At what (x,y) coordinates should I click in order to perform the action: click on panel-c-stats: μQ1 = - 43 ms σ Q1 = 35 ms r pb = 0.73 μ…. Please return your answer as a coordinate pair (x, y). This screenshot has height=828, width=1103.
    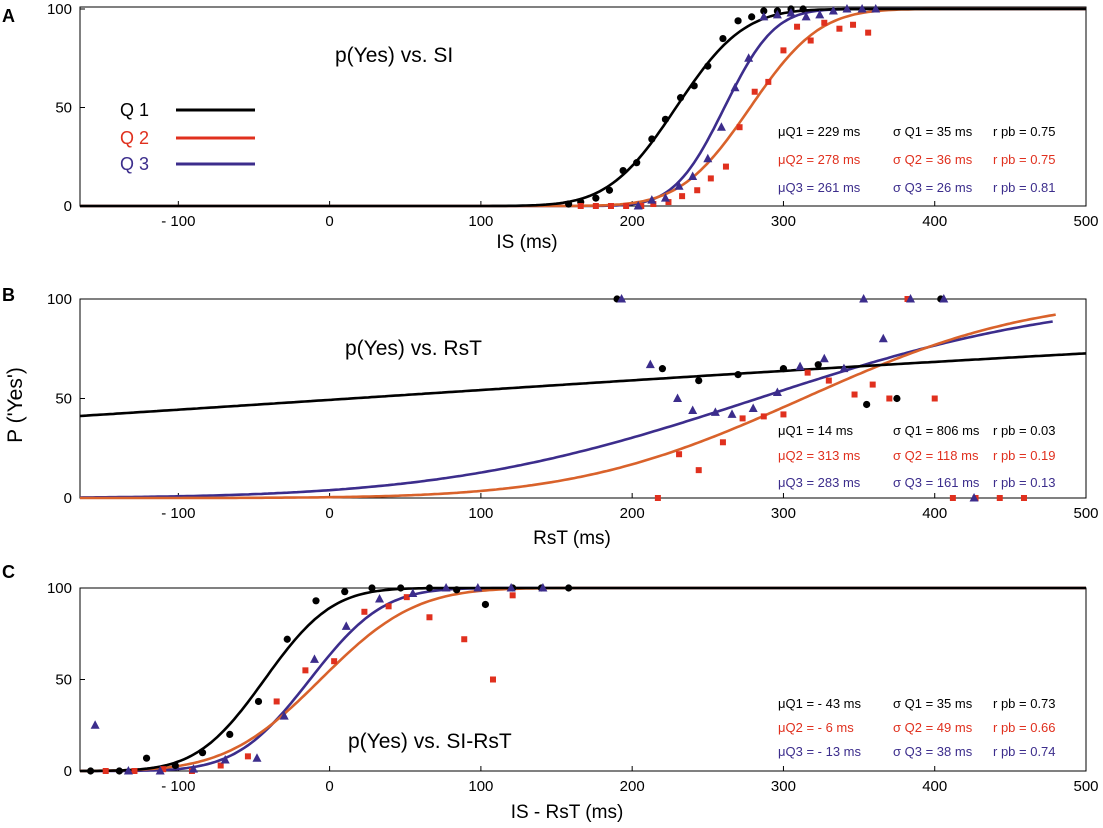
    Looking at the image, I should click on (917, 727).